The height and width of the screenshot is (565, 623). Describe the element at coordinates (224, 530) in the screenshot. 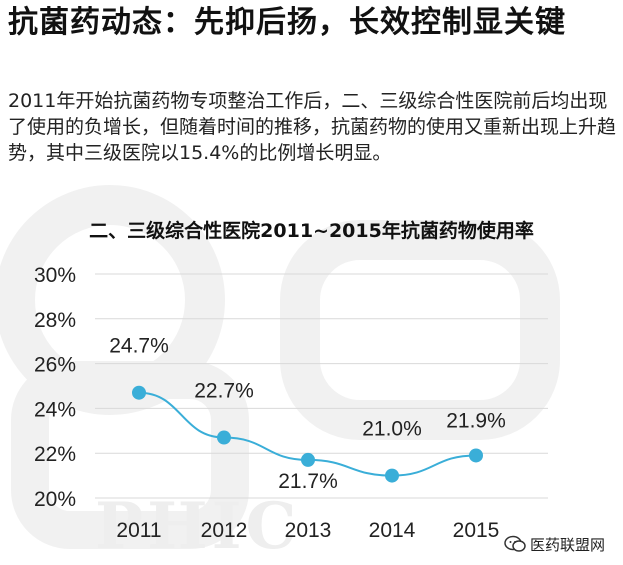

I see `x-tick-label: 2012` at that location.